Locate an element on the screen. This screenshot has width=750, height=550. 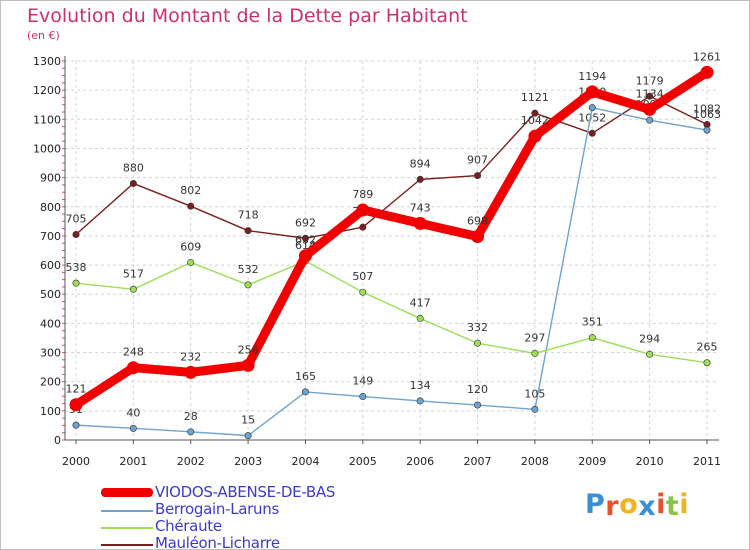
y-tick-label: 1200 is located at coordinates (47, 90).